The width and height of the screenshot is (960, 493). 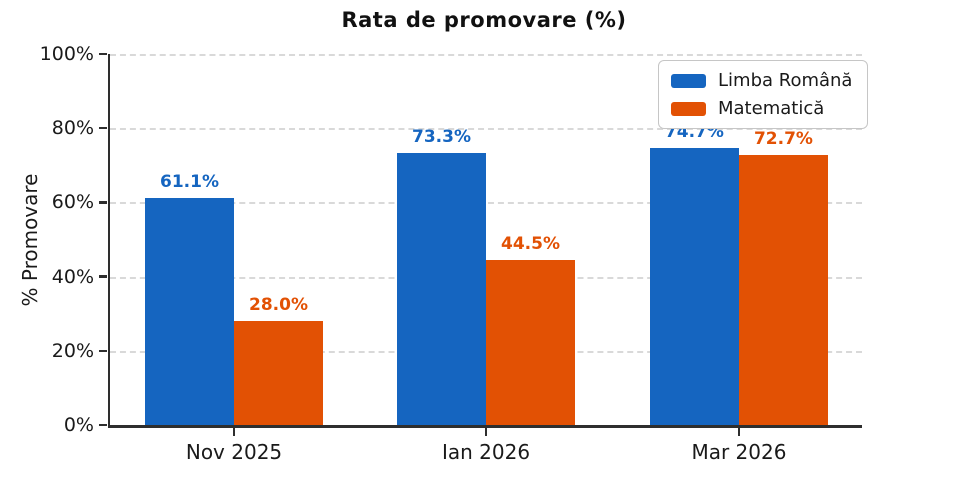 What do you see at coordinates (30, 240) in the screenshot?
I see `y-axis-label: % Promovare` at bounding box center [30, 240].